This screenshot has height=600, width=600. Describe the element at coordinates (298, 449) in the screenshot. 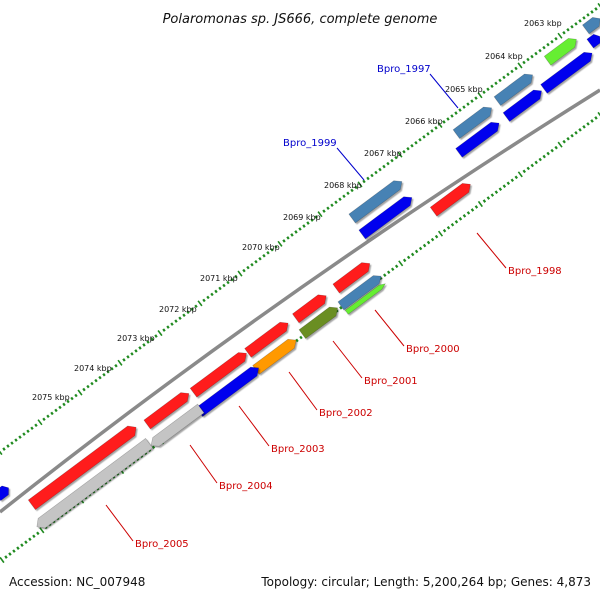

I see `gene-label-bpro-2003: Bpro_2003` at that location.